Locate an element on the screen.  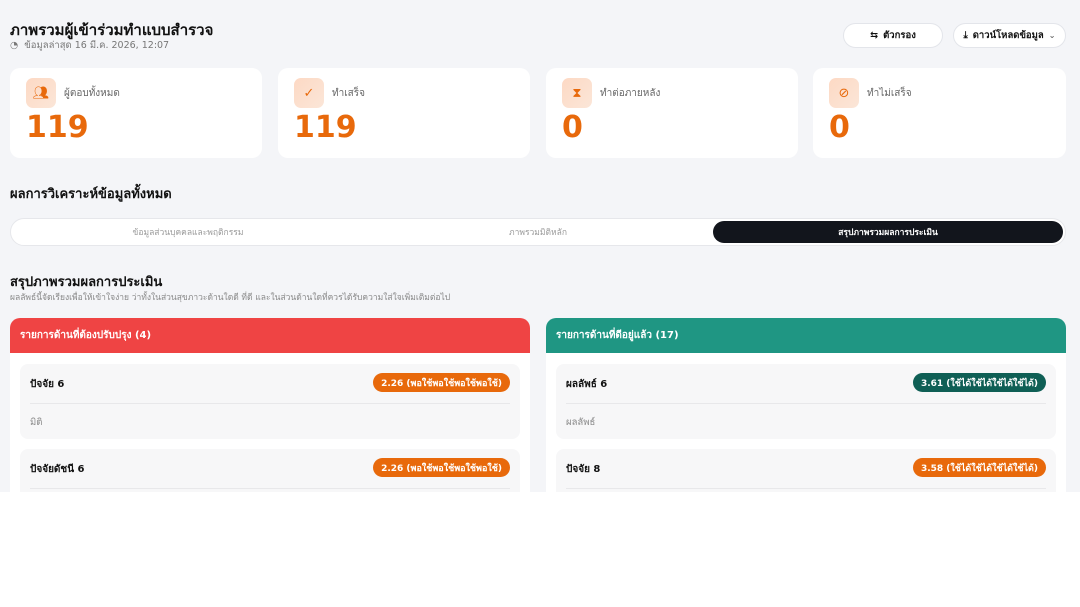
stat-card-completed: ✓ ทำเสร็จ 119 is located at coordinates (404, 113).